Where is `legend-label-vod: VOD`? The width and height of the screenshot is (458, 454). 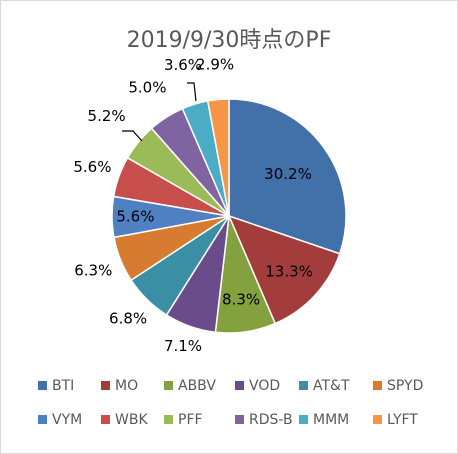 legend-label-vod: VOD is located at coordinates (264, 386).